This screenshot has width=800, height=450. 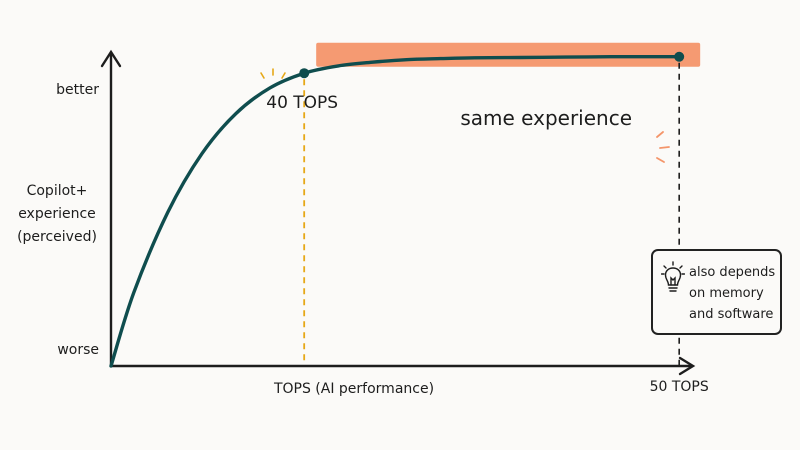 What do you see at coordinates (77, 90) in the screenshot?
I see `y-top-label: better` at bounding box center [77, 90].